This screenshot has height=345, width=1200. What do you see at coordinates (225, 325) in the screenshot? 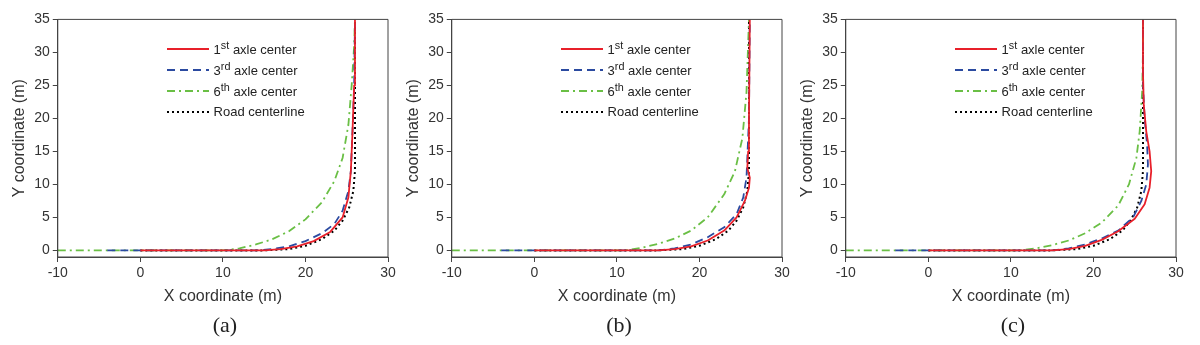
I see `text: (a)` at bounding box center [225, 325].